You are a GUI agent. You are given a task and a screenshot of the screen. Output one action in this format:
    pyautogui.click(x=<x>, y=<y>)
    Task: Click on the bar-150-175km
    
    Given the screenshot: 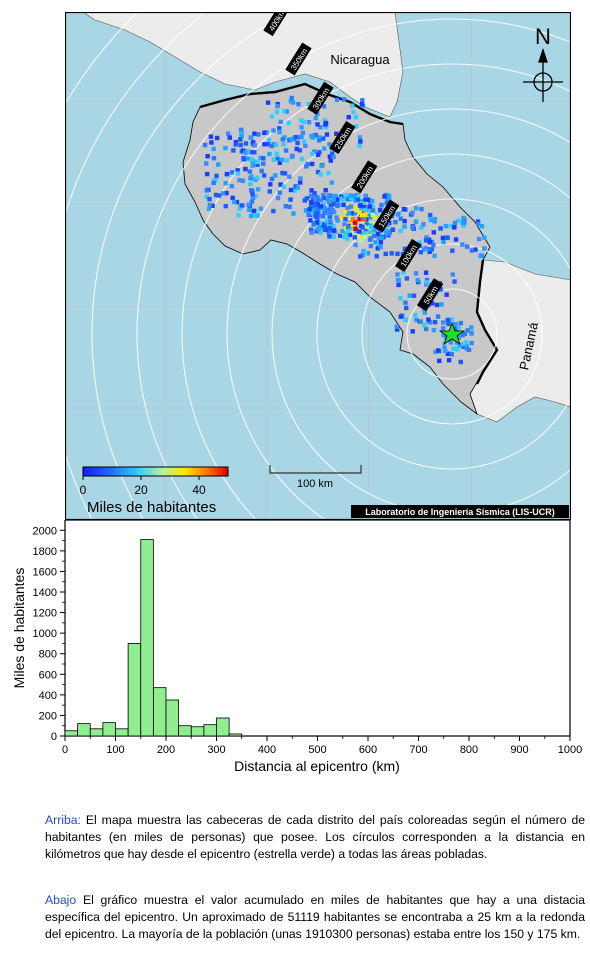 What is the action you would take?
    pyautogui.click(x=147, y=638)
    